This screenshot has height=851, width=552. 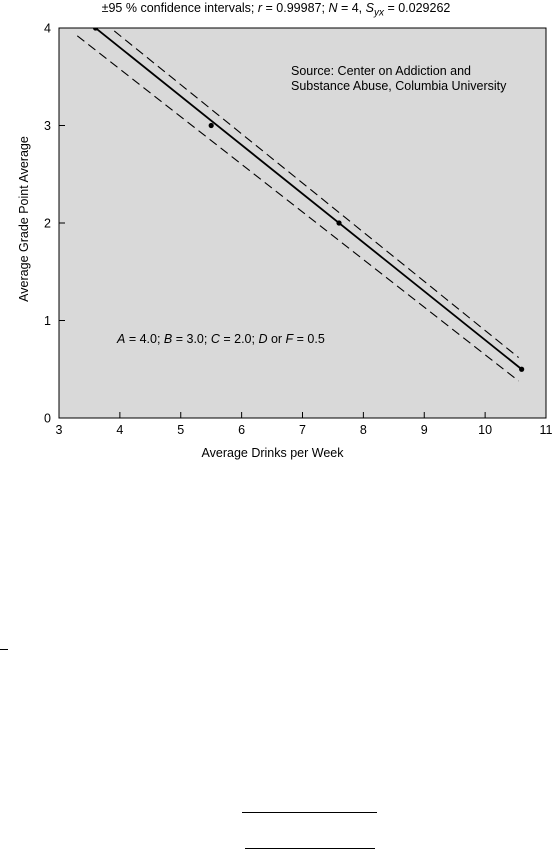 I want to click on grade-scale-note: A = 4.0; B = 3.0; C = 2.0; D or F = 0.5, so click(x=220, y=339).